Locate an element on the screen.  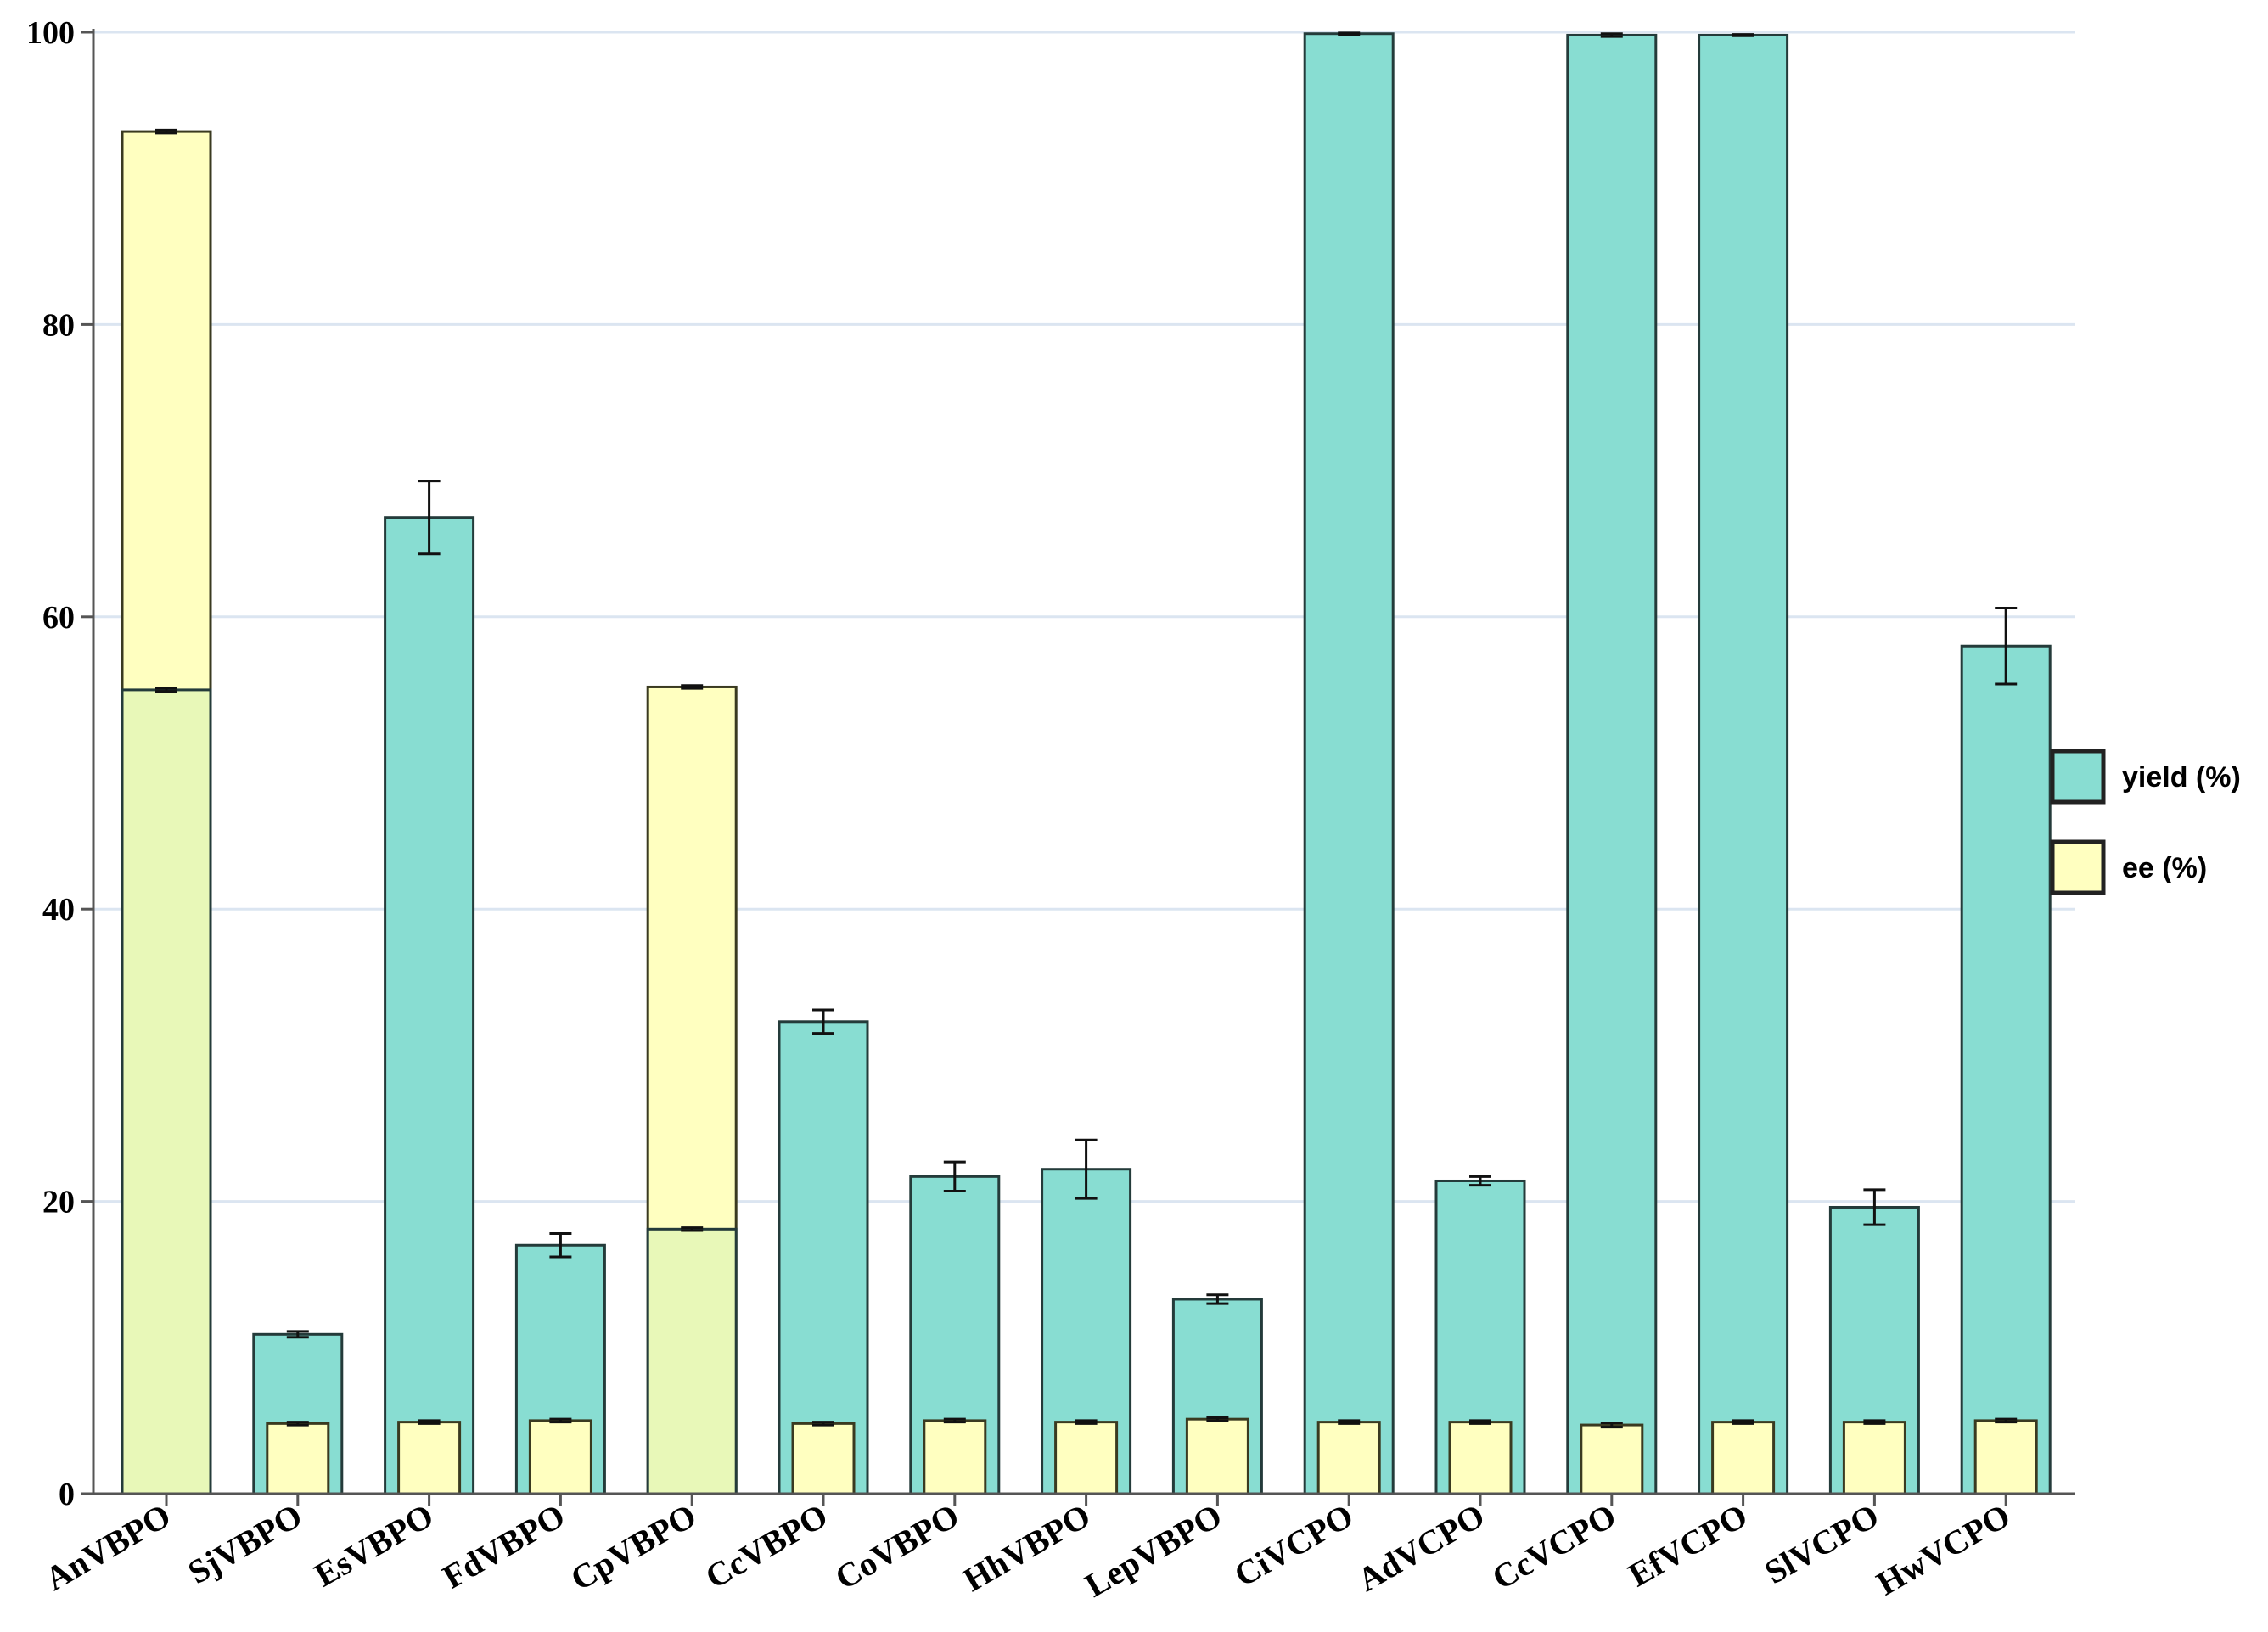
x-tick-label: SjVBPO is located at coordinates (245, 1543).